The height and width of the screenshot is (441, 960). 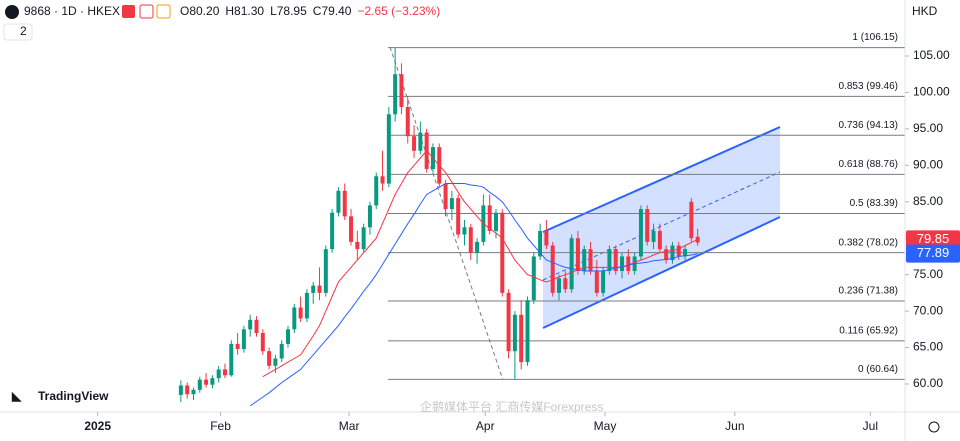 What do you see at coordinates (934, 427) in the screenshot?
I see `settings` at bounding box center [934, 427].